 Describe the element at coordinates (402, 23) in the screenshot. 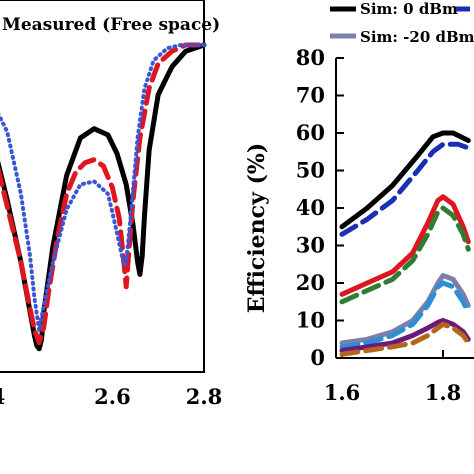

I see `legend: Sim: 0 dBm Sim: -20 dBm` at that location.